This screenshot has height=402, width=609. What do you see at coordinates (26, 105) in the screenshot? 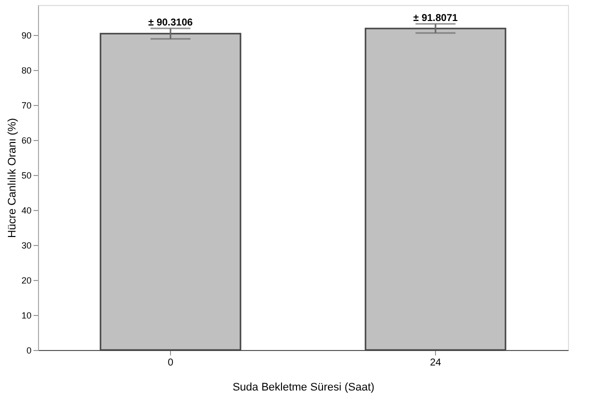
I see `y-tick-label: 70` at bounding box center [26, 105].